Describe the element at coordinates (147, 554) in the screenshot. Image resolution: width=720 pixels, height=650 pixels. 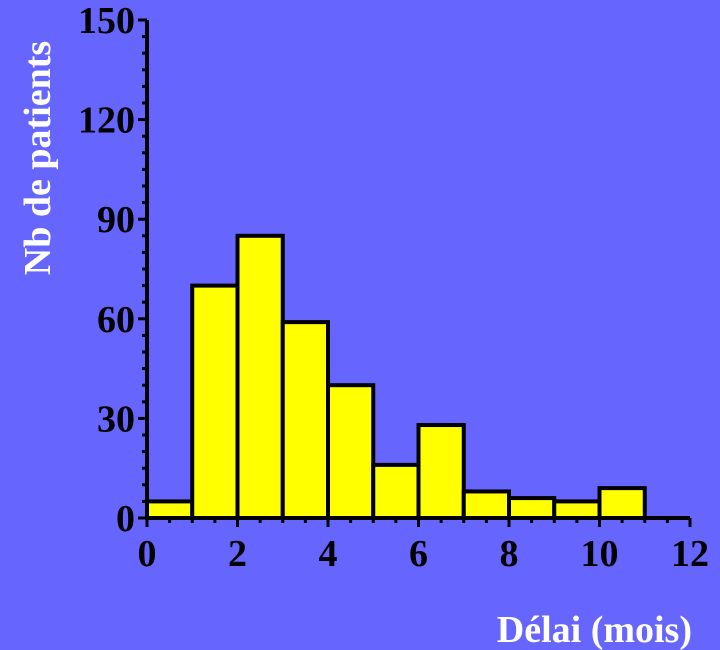
I see `x-tick-label: 0` at that location.